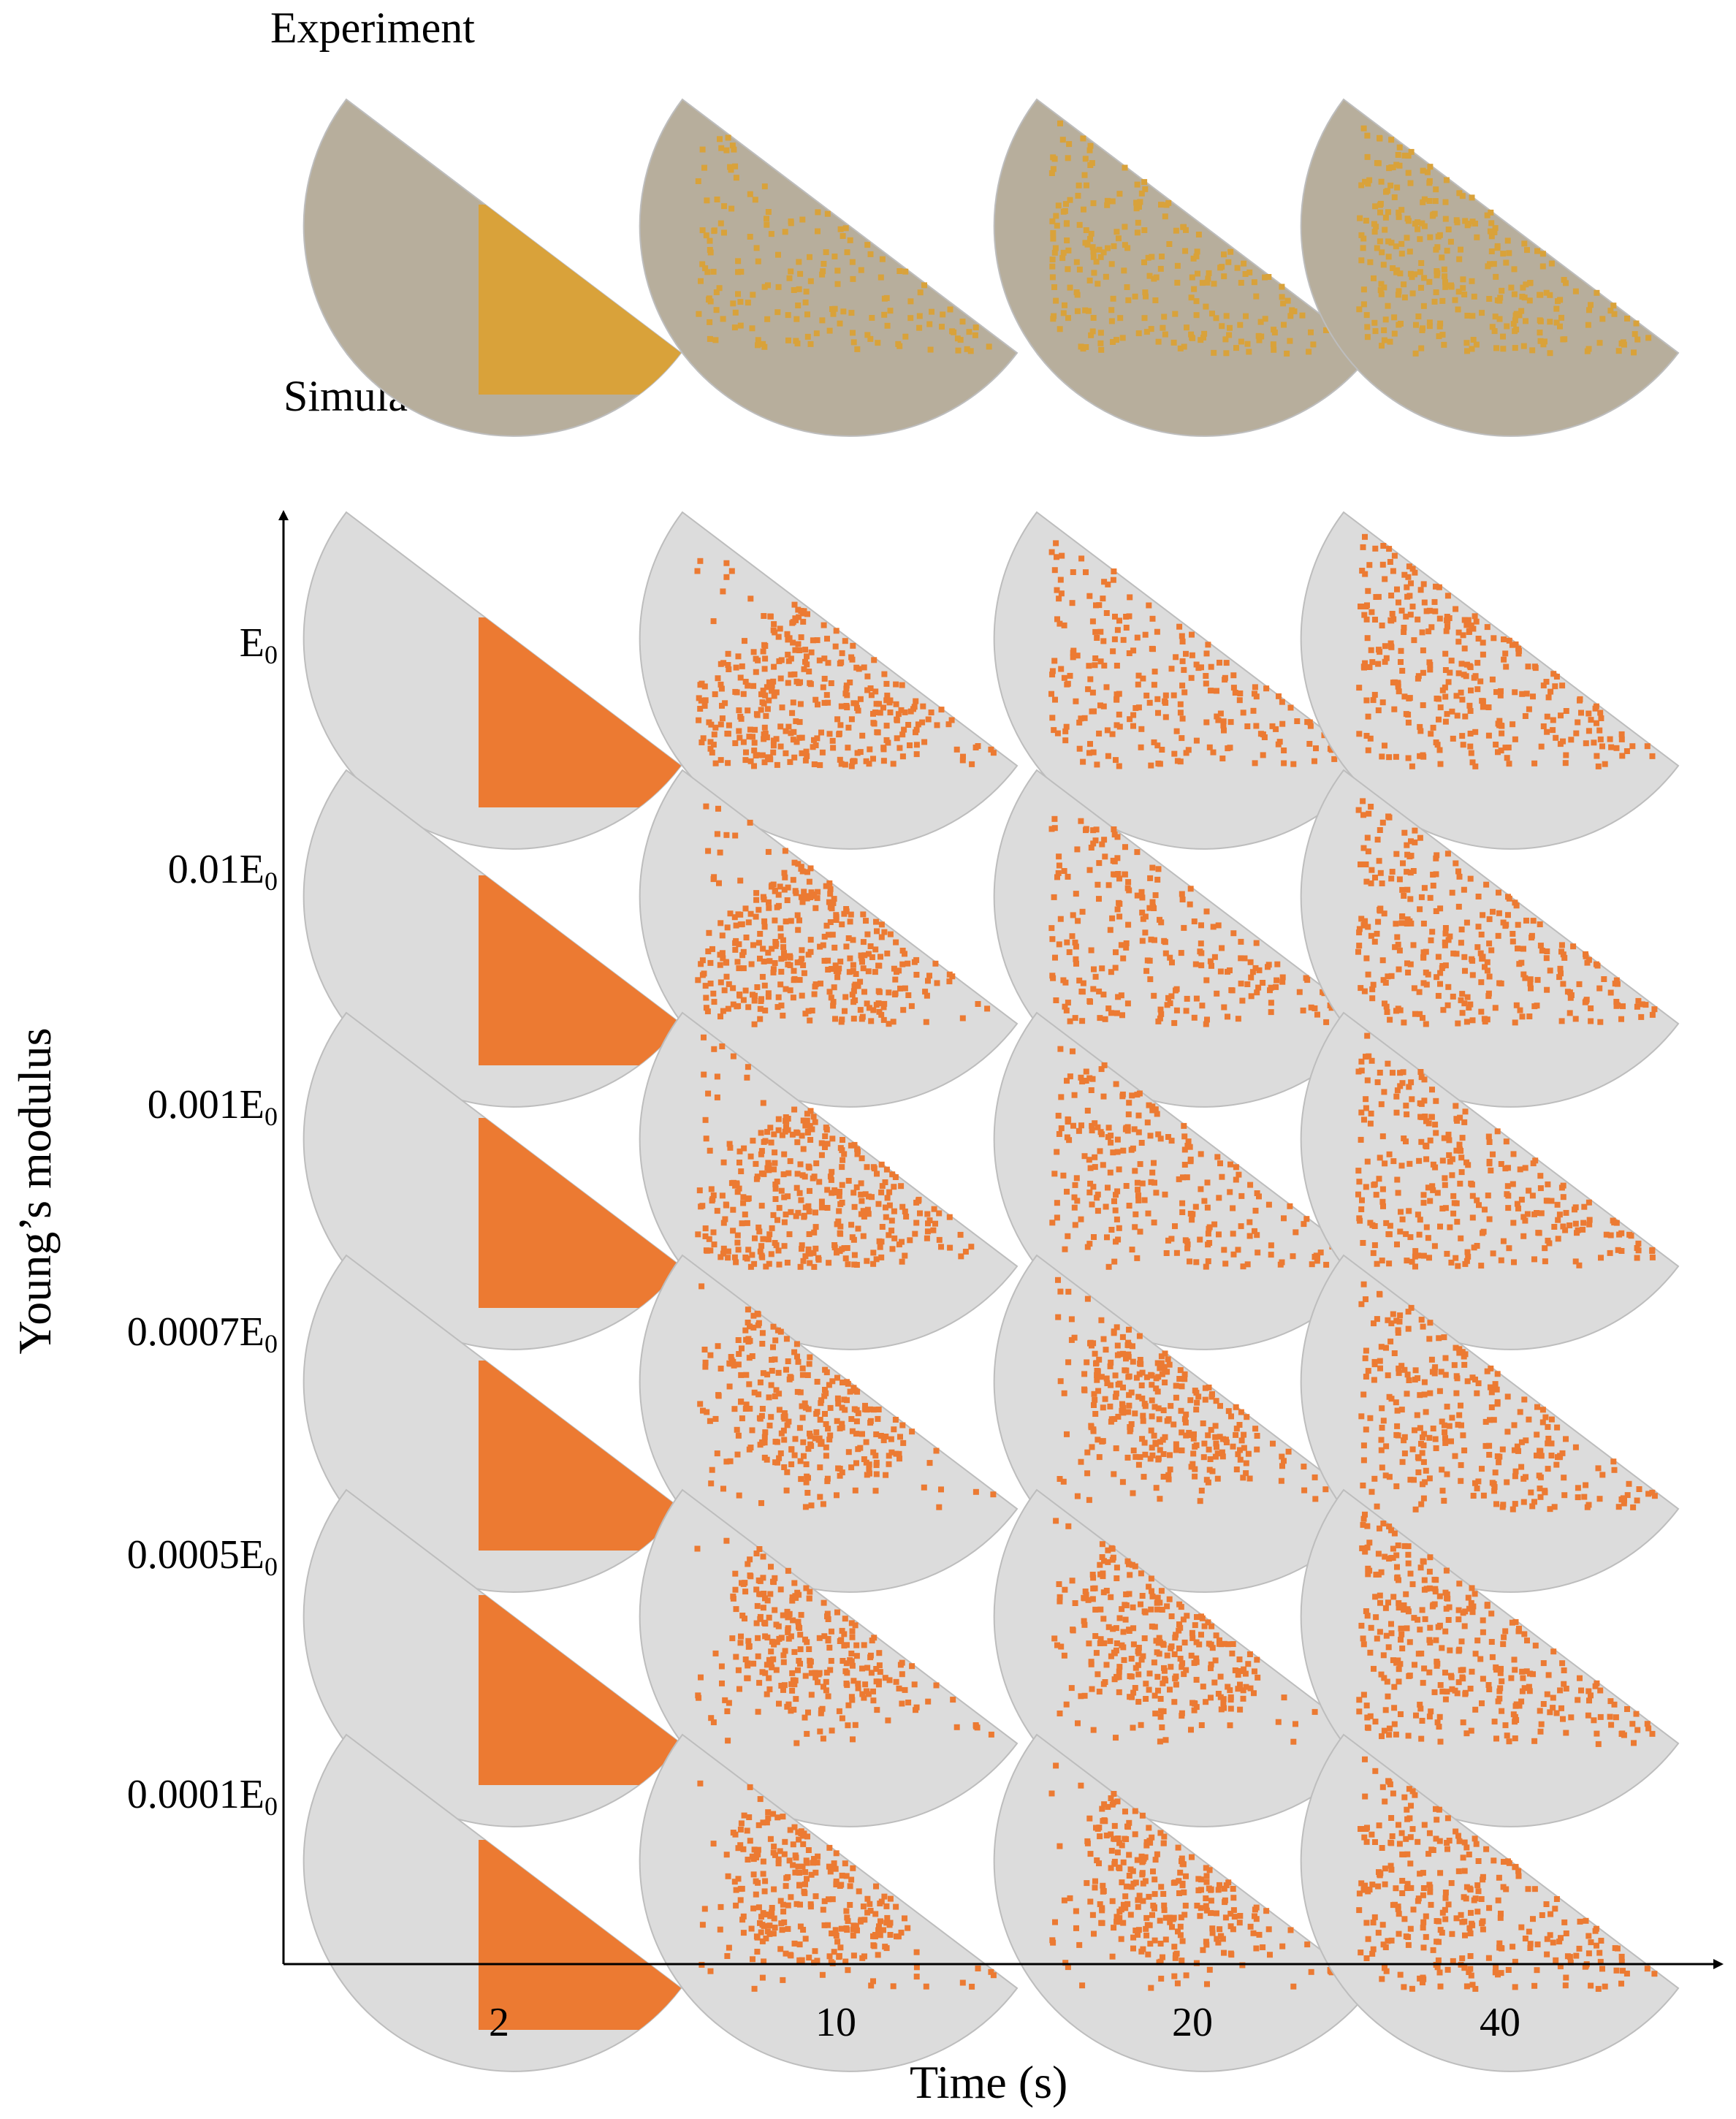  I want to click on experiment-heading: Experiment, so click(372, 28).